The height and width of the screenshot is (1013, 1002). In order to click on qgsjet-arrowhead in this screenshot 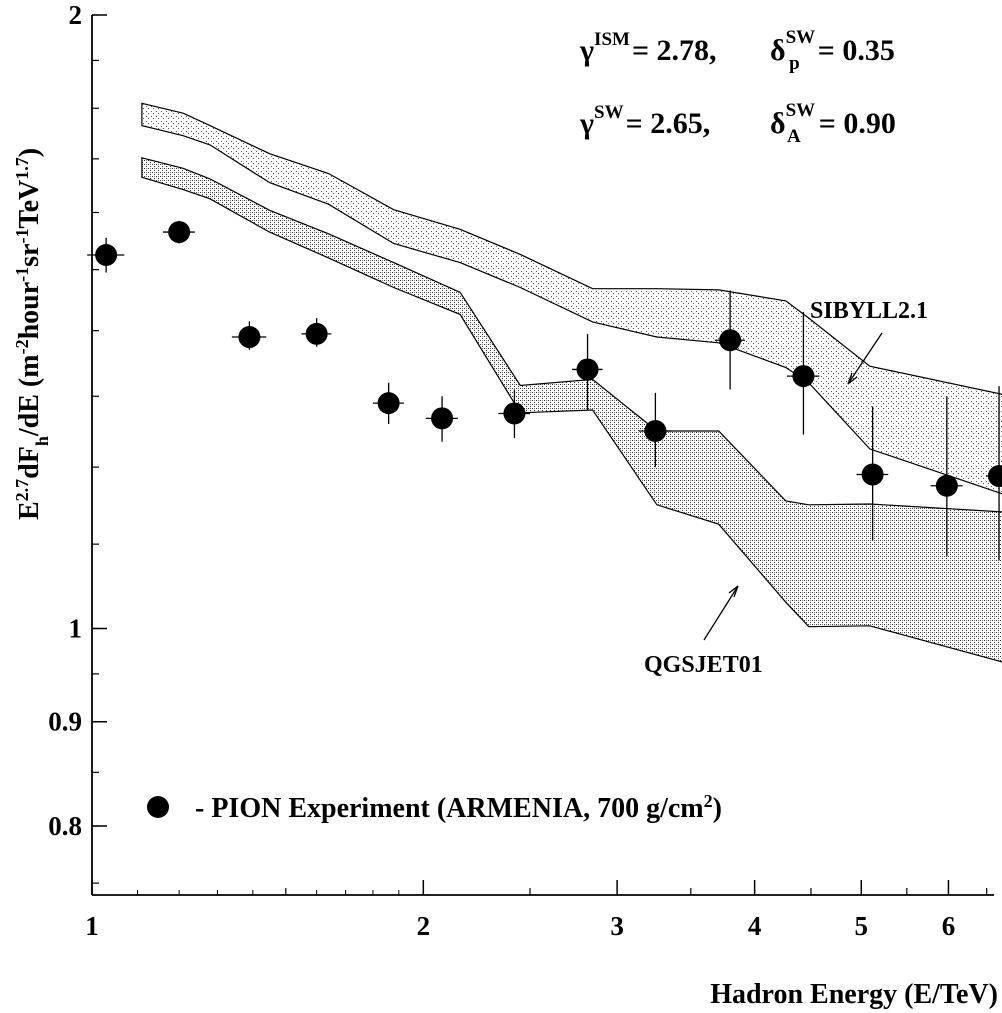, I will do `click(733, 591)`.